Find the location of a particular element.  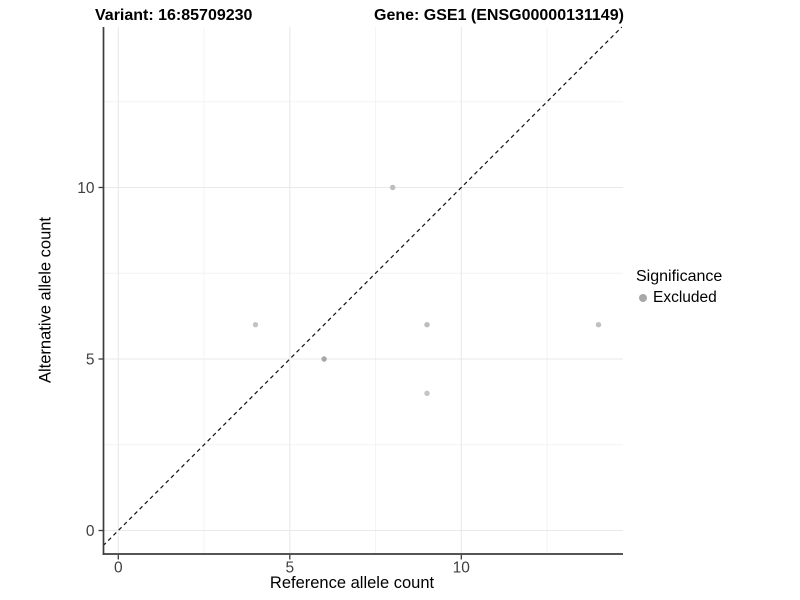

legend-item-label: Excluded is located at coordinates (685, 297).